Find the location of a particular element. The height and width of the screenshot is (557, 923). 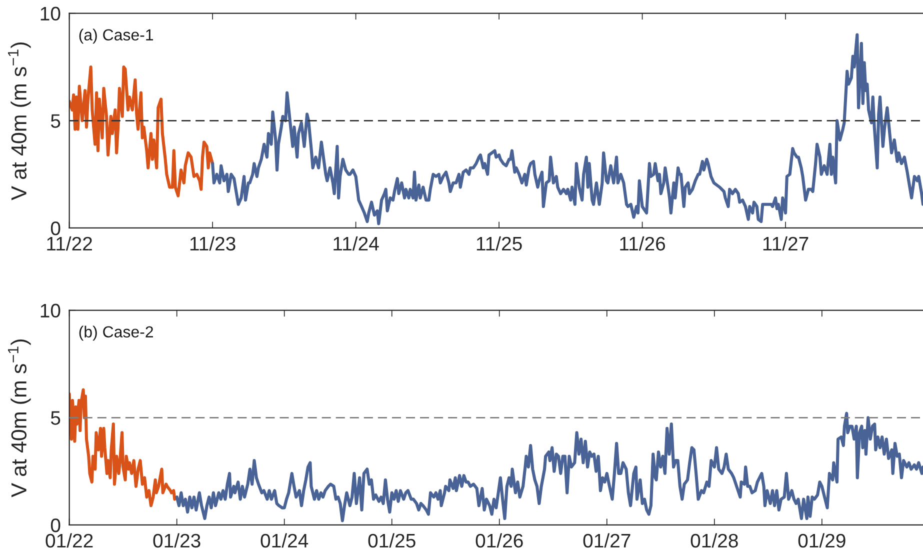

x-tick-label: 01/27 is located at coordinates (606, 540).